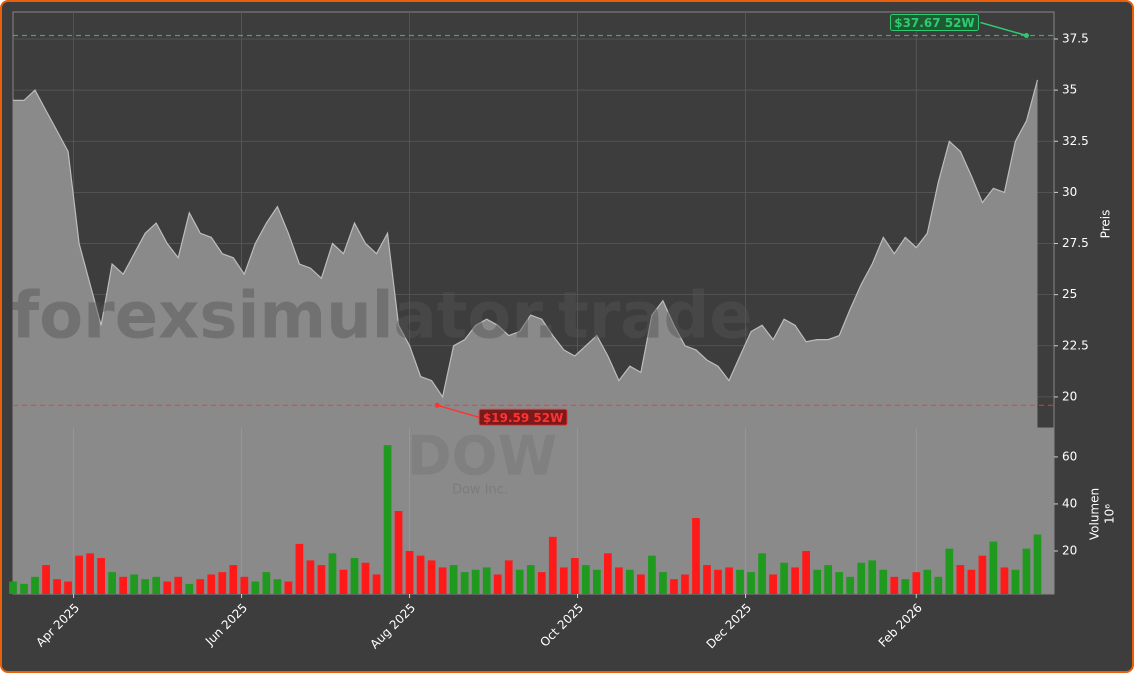 Image resolution: width=1134 pixels, height=673 pixels. Describe the element at coordinates (381, 317) in the screenshot. I see `watermark: forexsimulator.trade` at that location.